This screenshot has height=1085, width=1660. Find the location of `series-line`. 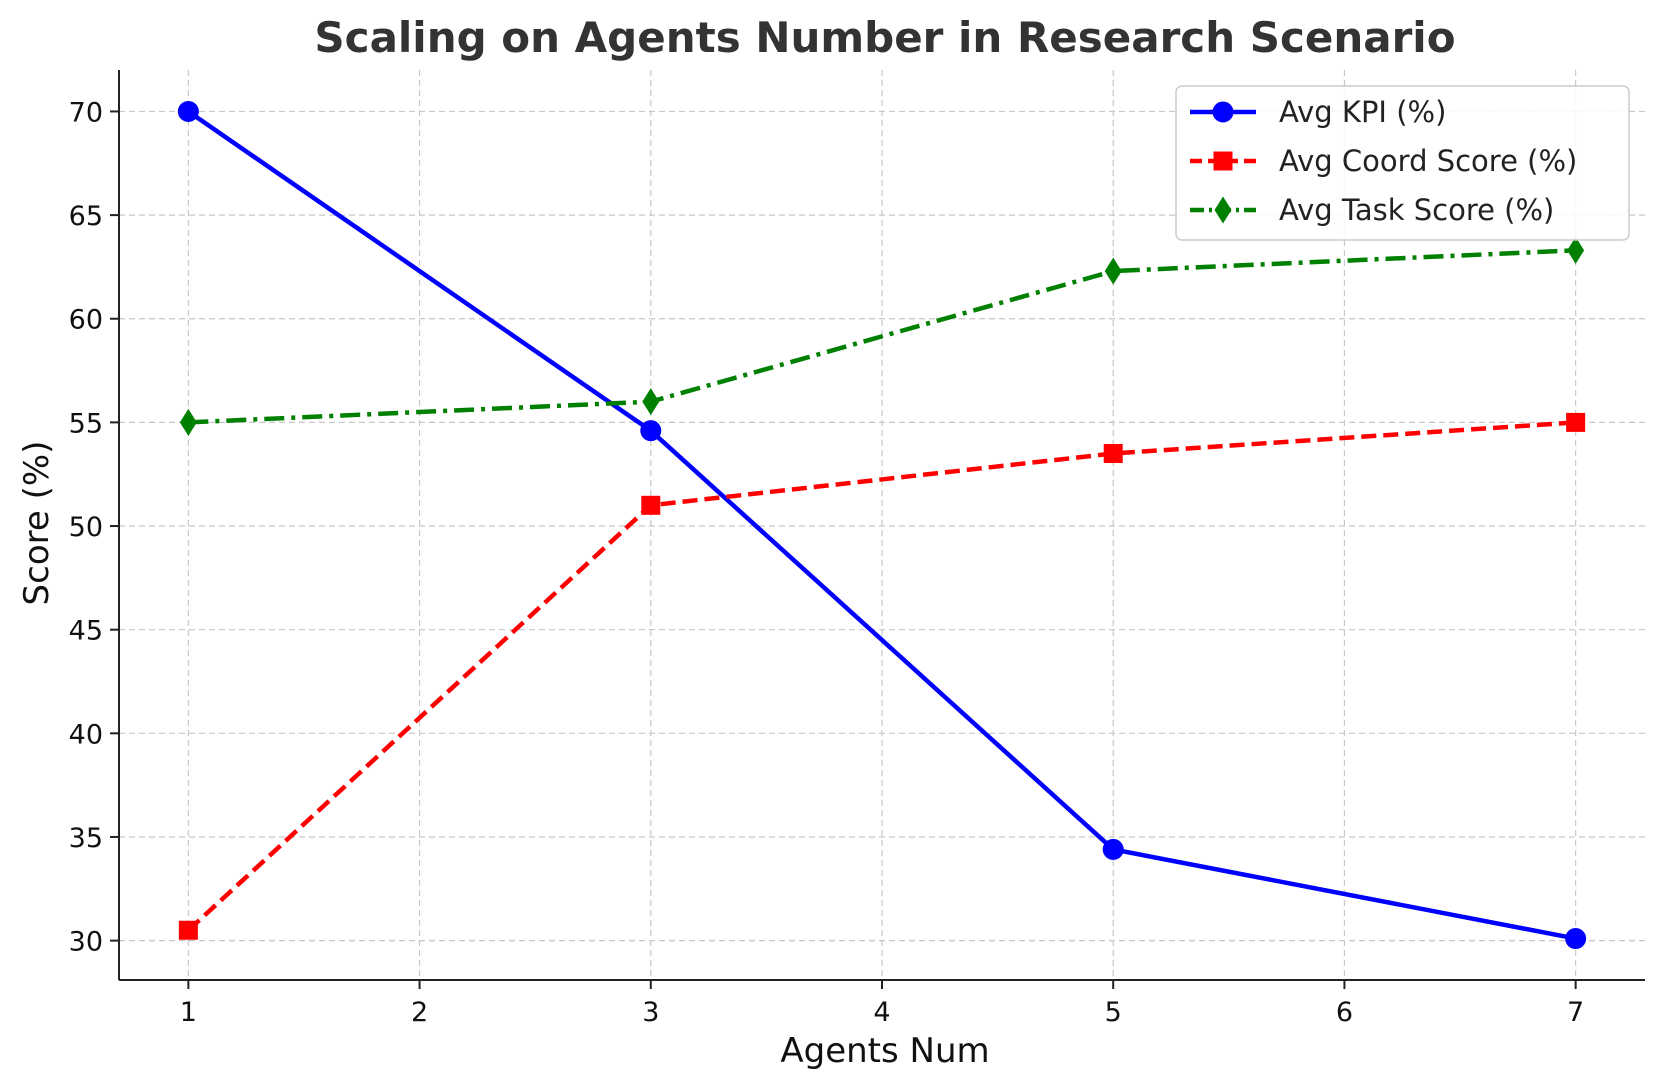

series-line is located at coordinates (882, 336).